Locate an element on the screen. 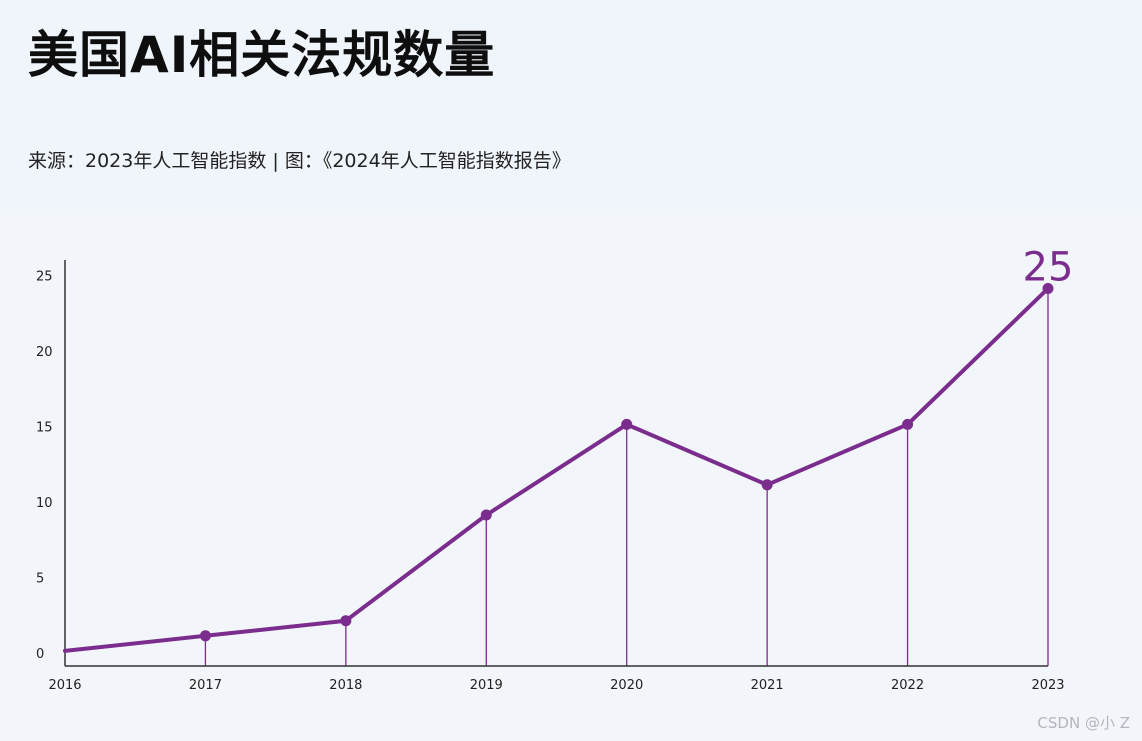 The image size is (1142, 741). x-tick-label: 2019 is located at coordinates (486, 685).